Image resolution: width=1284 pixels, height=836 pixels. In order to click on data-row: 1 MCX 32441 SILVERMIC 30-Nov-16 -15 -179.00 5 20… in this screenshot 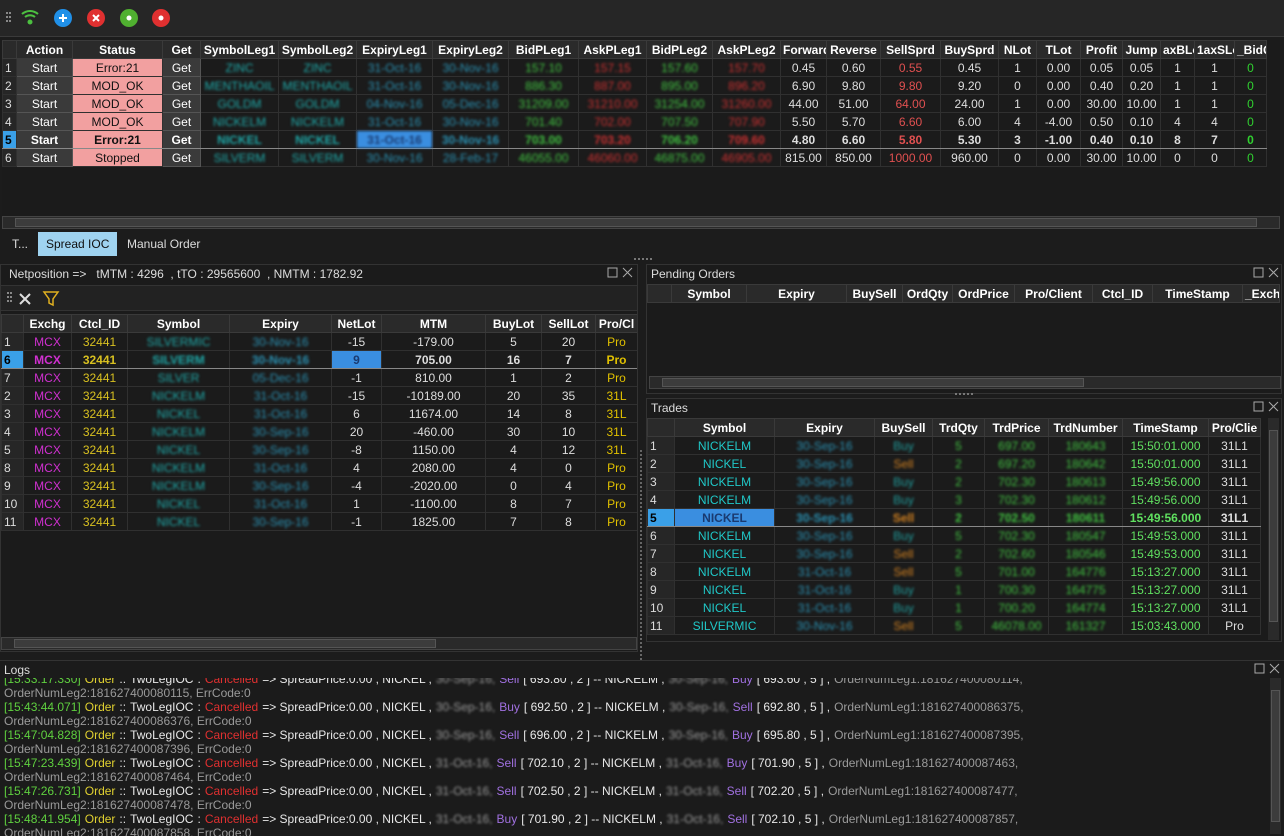, I will do `click(319, 341)`.